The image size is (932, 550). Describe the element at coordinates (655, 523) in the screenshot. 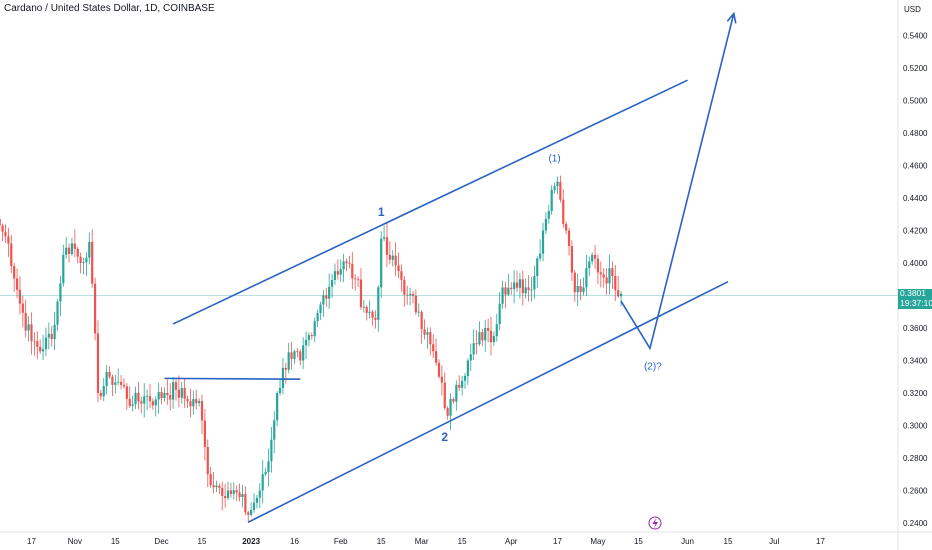

I see `lightning-icon` at that location.